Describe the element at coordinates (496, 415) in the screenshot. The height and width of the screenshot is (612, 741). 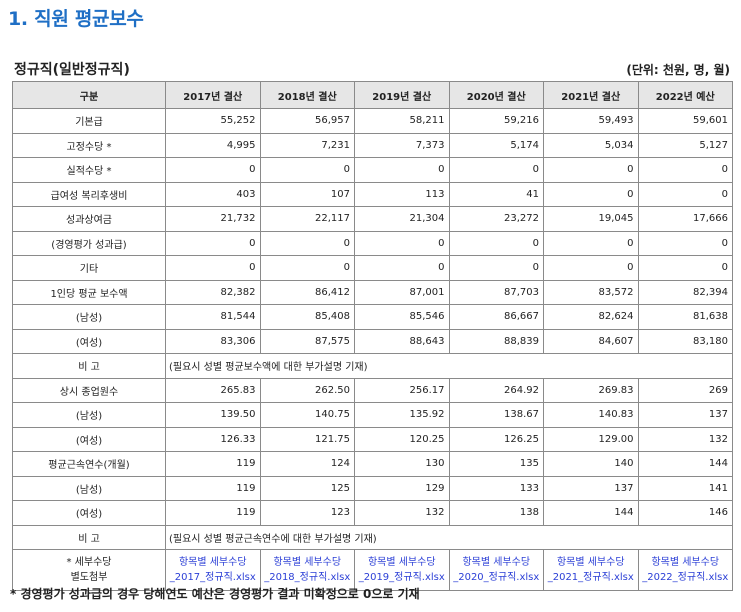
I see `row-value: 138.67` at that location.